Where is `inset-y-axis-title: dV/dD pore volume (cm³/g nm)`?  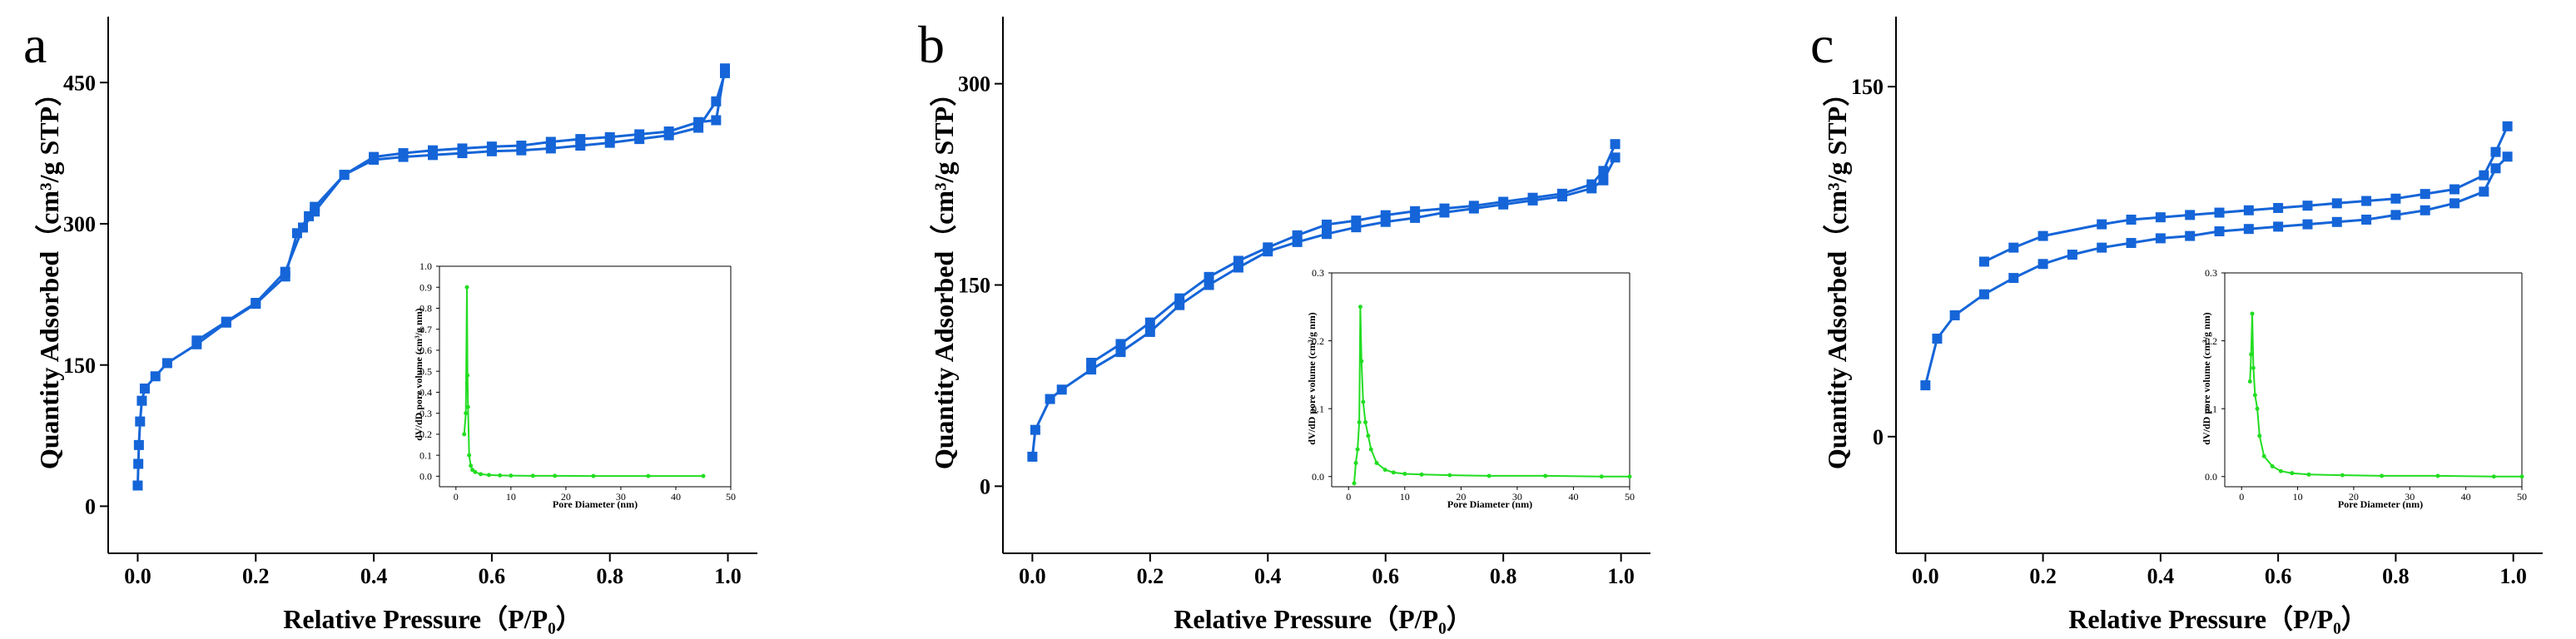
inset-y-axis-title: dV/dD pore volume (cm³/g nm) is located at coordinates (2206, 378).